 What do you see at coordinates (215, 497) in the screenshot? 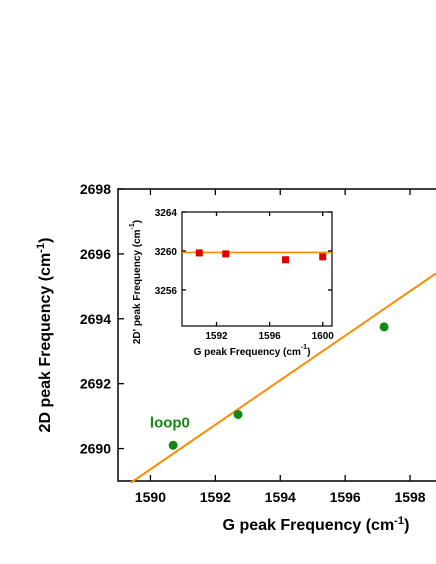
I see `x-tick-label: 1592` at bounding box center [215, 497].